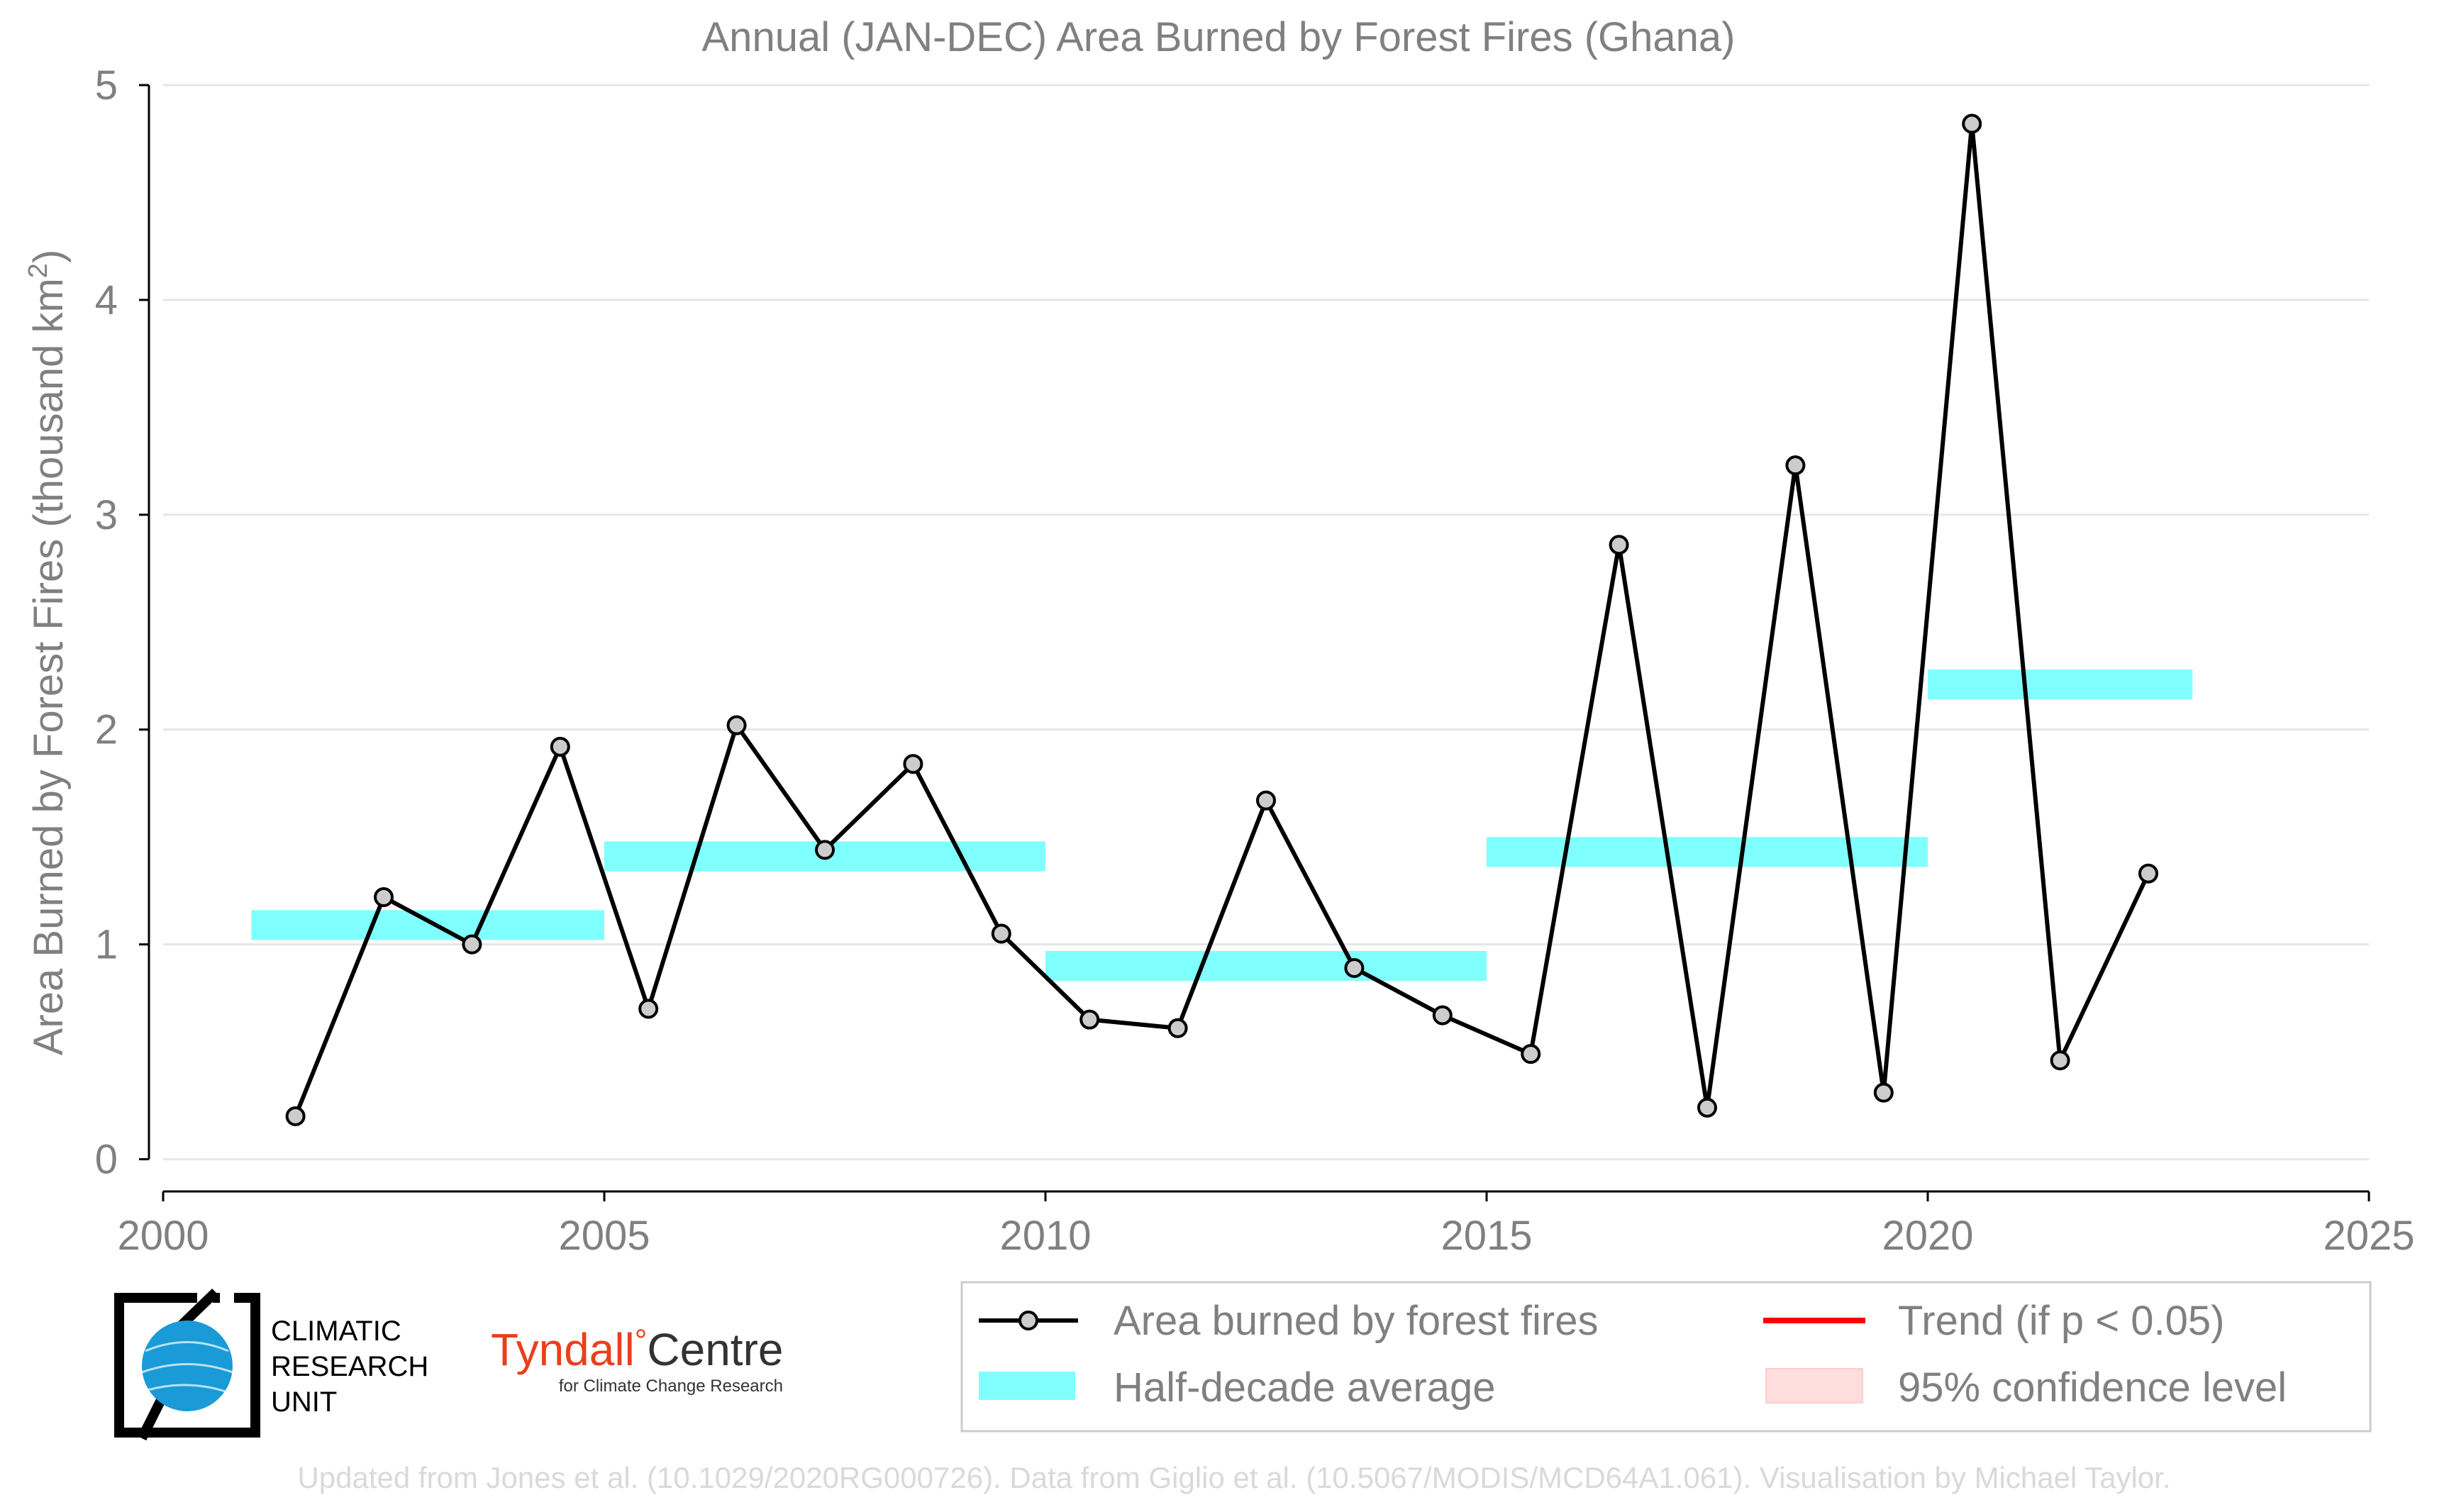 The width and height of the screenshot is (2437, 1512). Describe the element at coordinates (1928, 1236) in the screenshot. I see `x-tick-label-2020: 2020` at that location.